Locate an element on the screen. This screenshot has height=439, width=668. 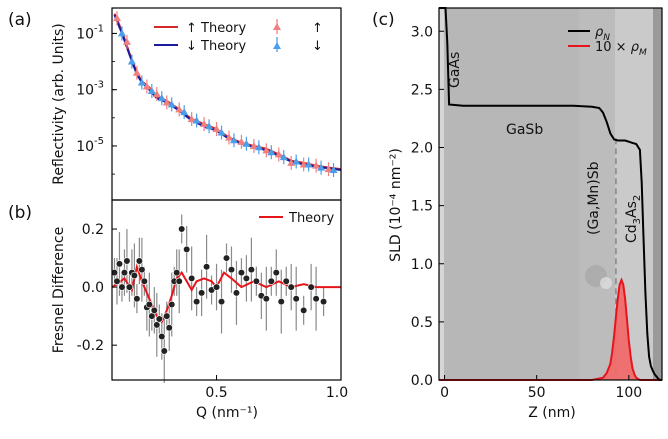
micrograph-right-edge is located at coordinates (657, 194).